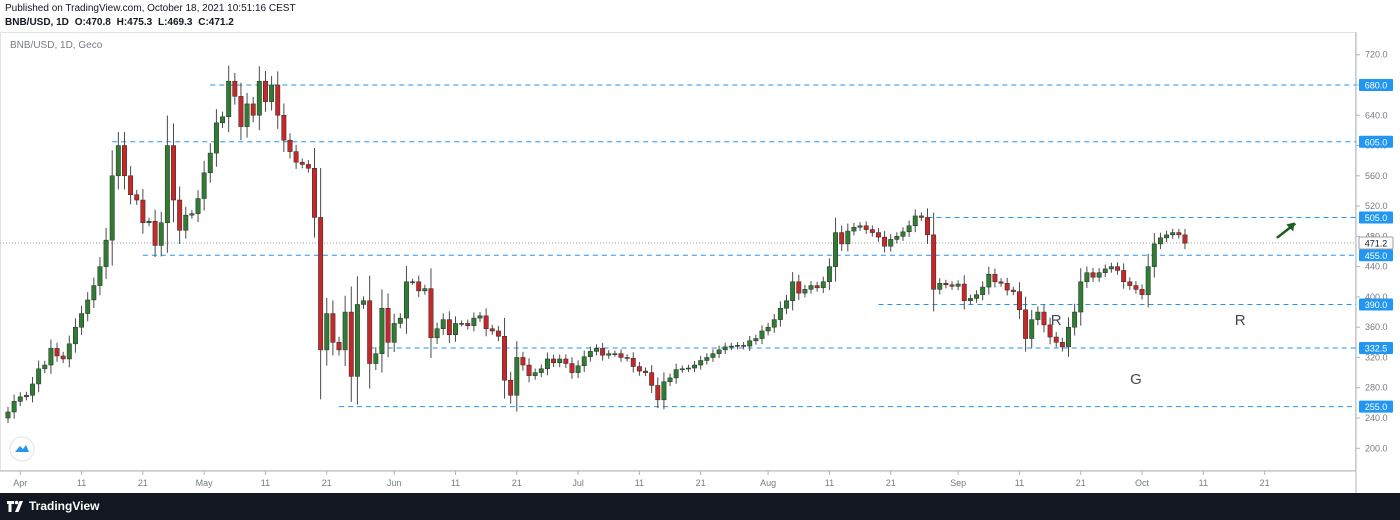  I want to click on close-value: C:471.2, so click(216, 22).